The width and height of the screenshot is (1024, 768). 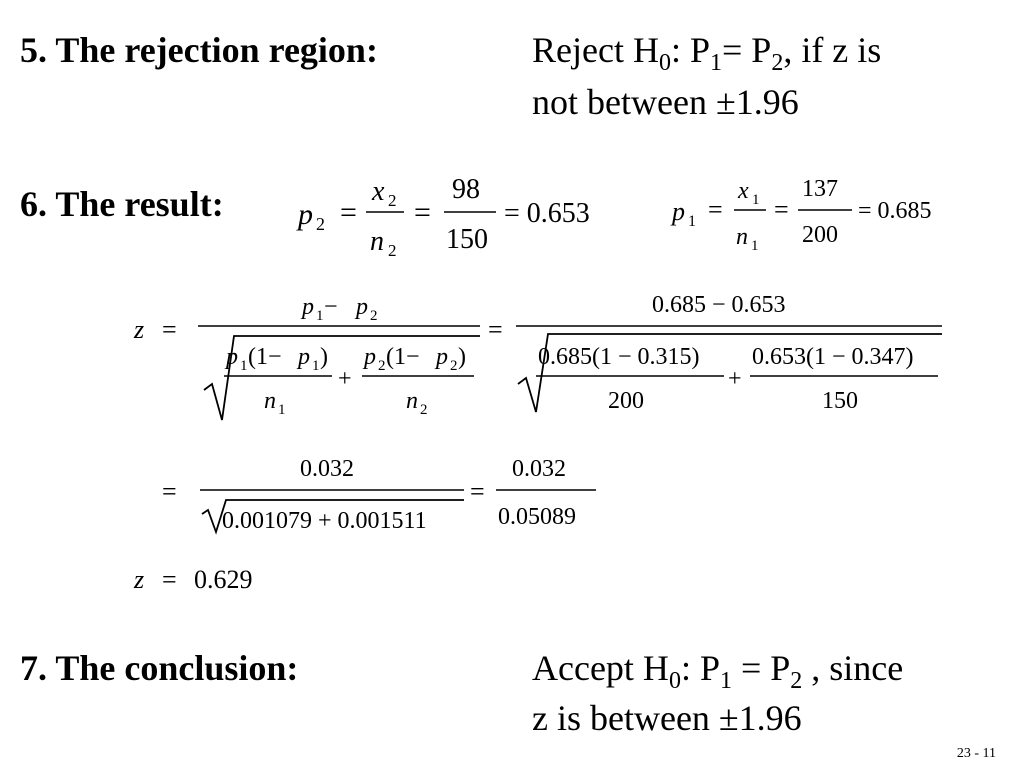 What do you see at coordinates (265, 357) in the screenshot?
I see `zf-t1-open: (1−` at bounding box center [265, 357].